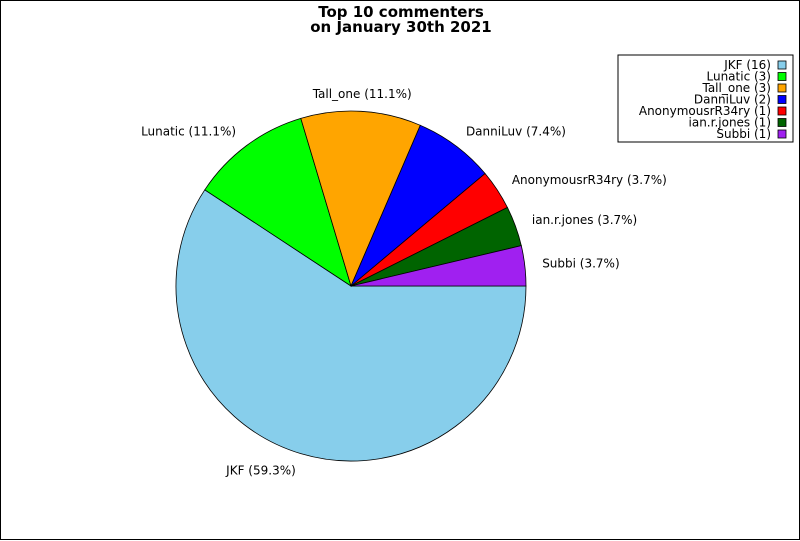 Image resolution: width=800 pixels, height=541 pixels. I want to click on legend-label: ian.r.jones (1), so click(730, 123).